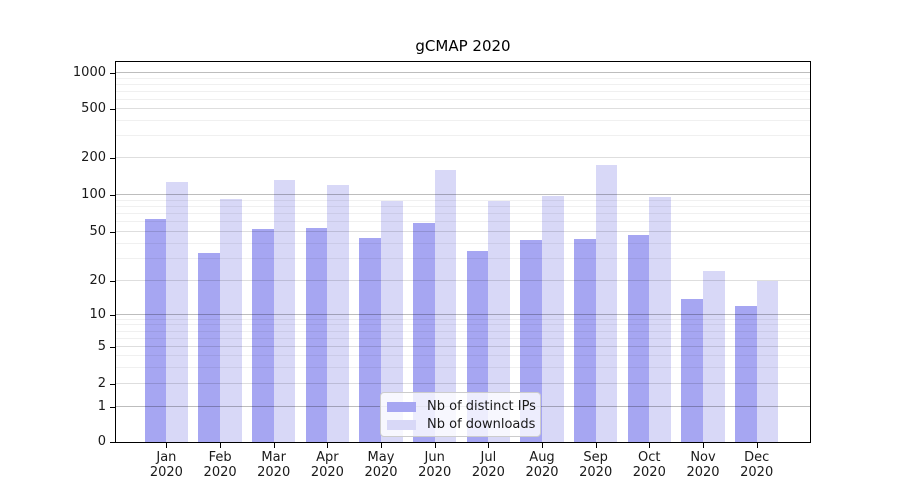  I want to click on y-tick-label-0: 0, so click(101, 441).